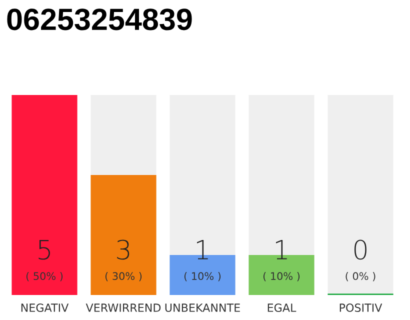 Image resolution: width=410 pixels, height=320 pixels. What do you see at coordinates (361, 277) in the screenshot?
I see `annotation: ( 0% )` at bounding box center [361, 277].